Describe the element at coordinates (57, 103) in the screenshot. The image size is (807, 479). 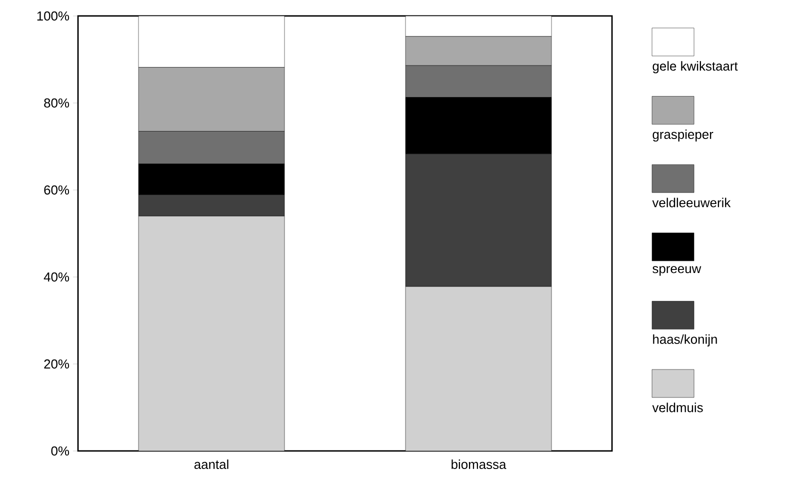
I see `y-tick-label: 80%` at that location.